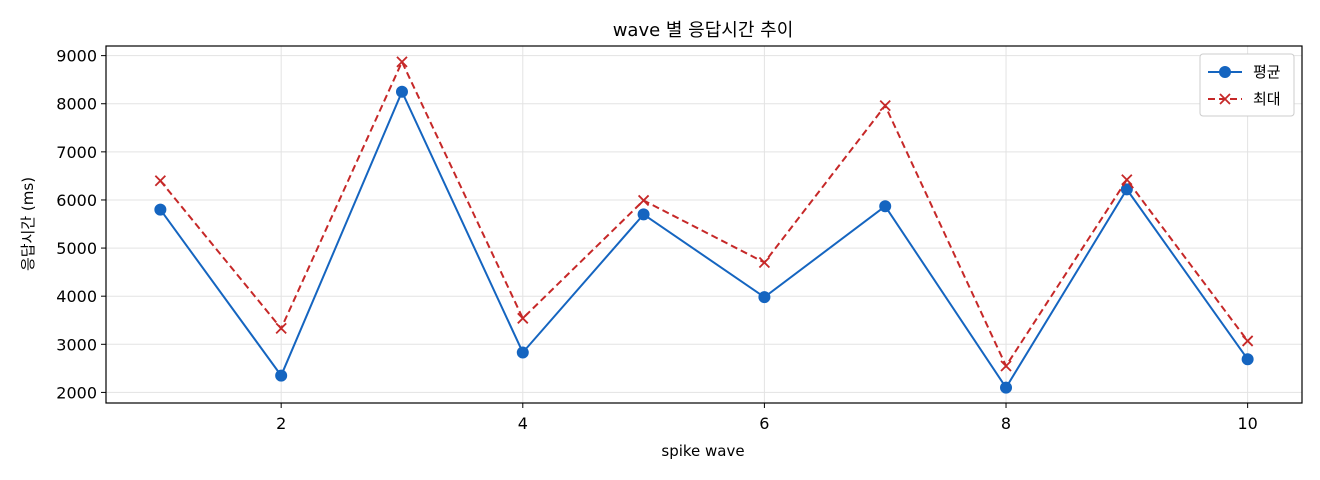 Image resolution: width=1320 pixels, height=480 pixels. What do you see at coordinates (76, 392) in the screenshot?
I see `y-tick-label: 2000` at bounding box center [76, 392].